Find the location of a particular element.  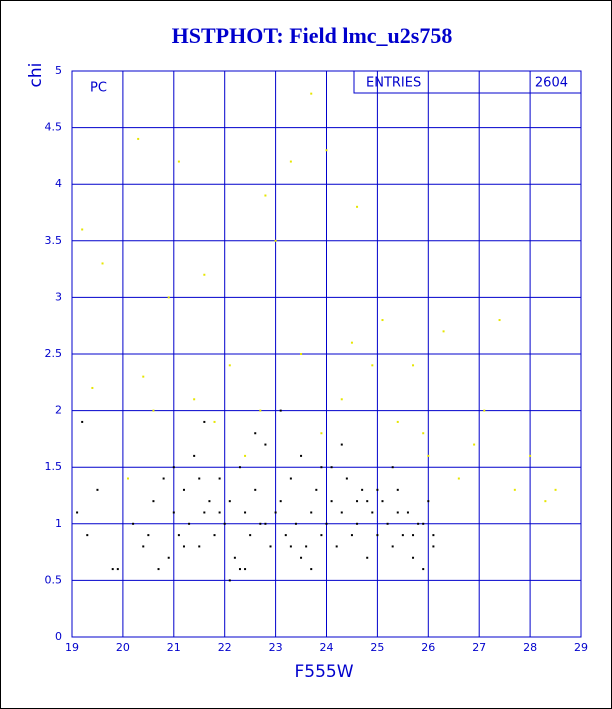

y-tick-label: 2 is located at coordinates (58, 410).